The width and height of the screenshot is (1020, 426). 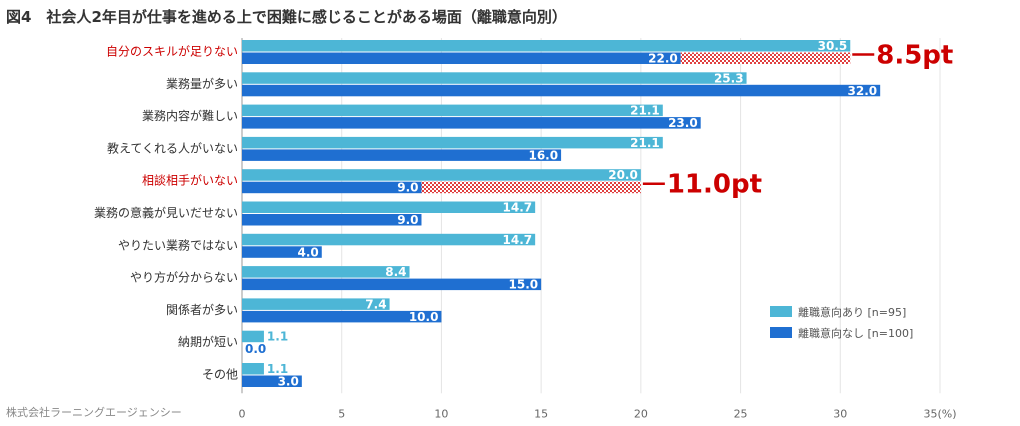 I want to click on x-tick-label: 25, so click(x=741, y=413).